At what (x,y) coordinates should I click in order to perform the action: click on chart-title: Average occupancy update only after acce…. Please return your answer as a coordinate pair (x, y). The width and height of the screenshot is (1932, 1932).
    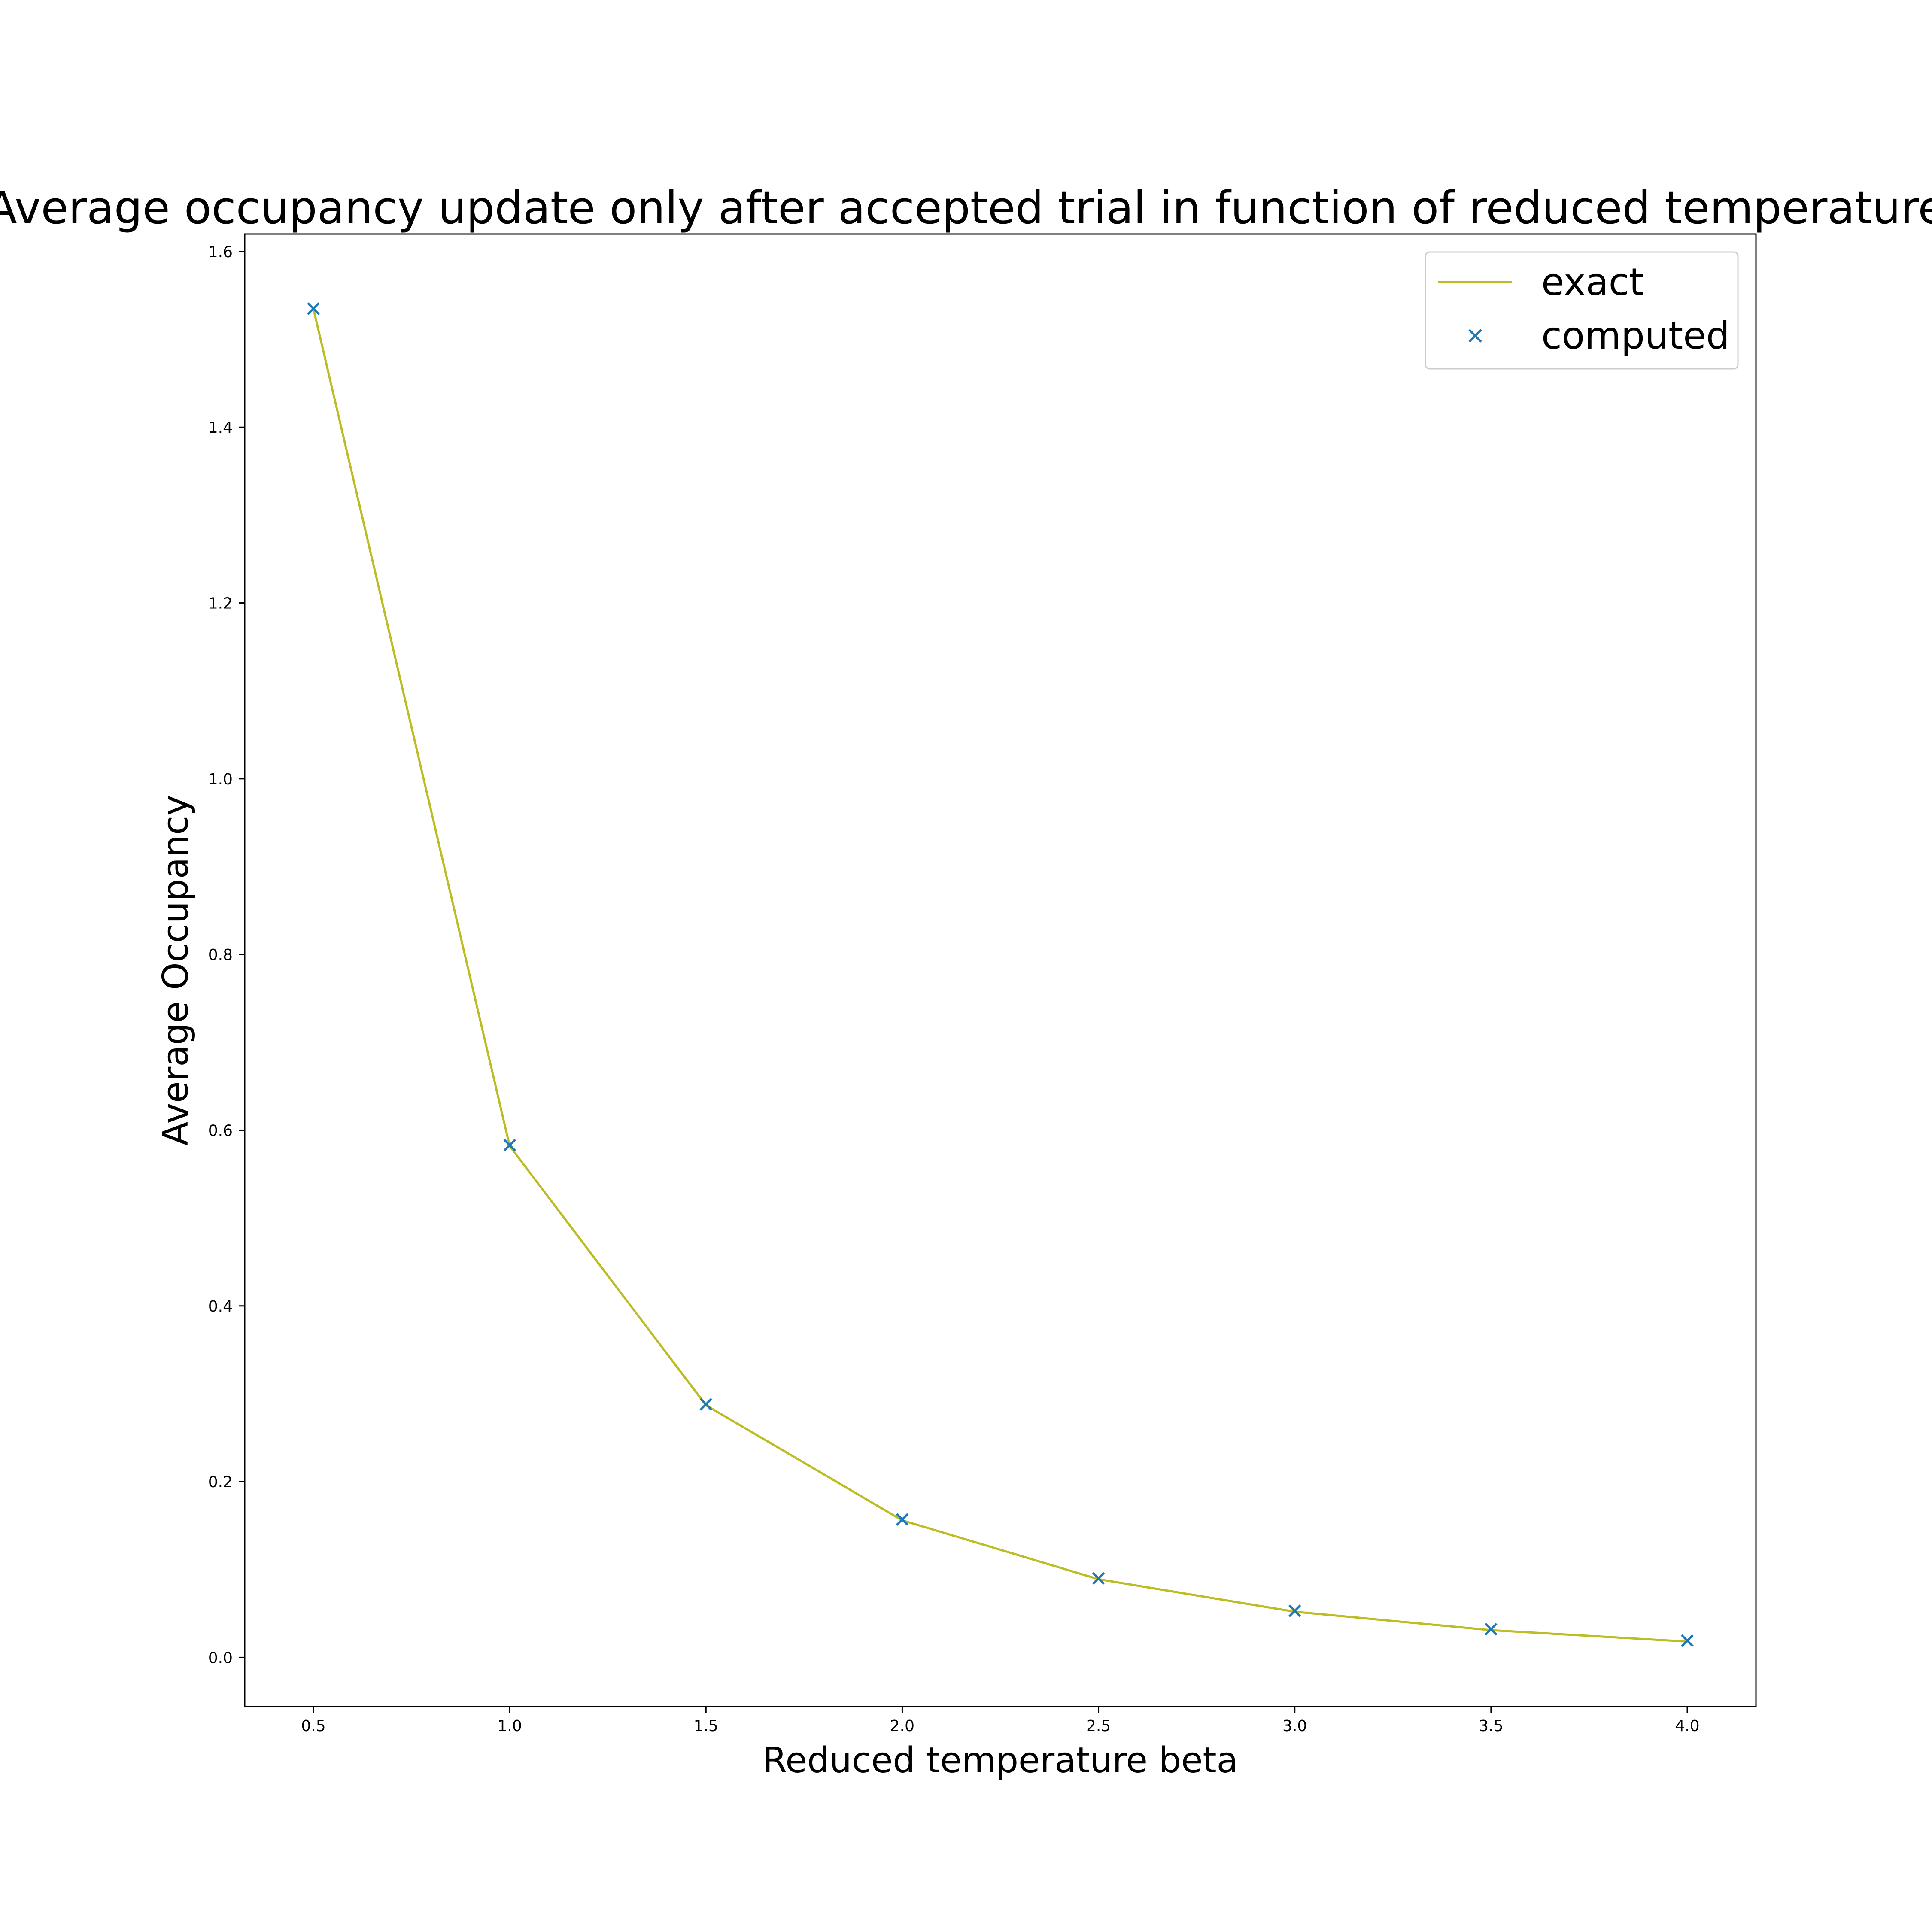
    Looking at the image, I should click on (966, 208).